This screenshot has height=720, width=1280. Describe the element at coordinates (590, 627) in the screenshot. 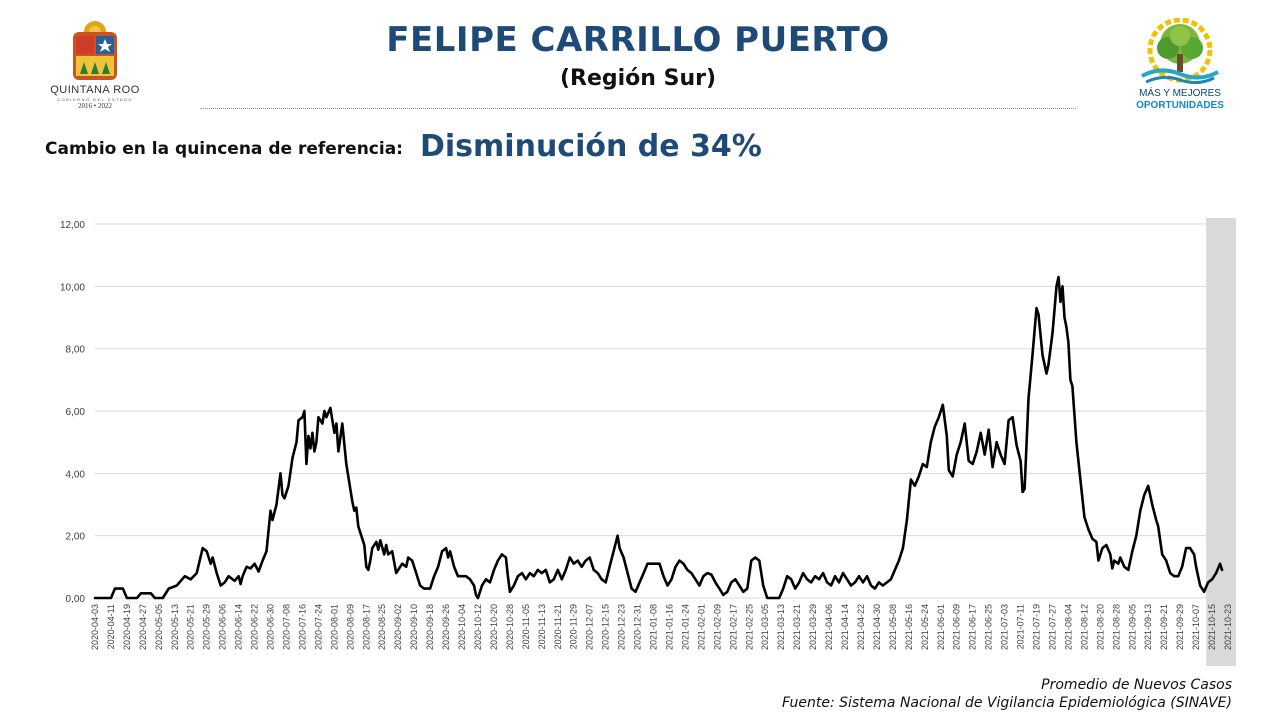

I see `x-tick-label: 2020-12-07` at that location.